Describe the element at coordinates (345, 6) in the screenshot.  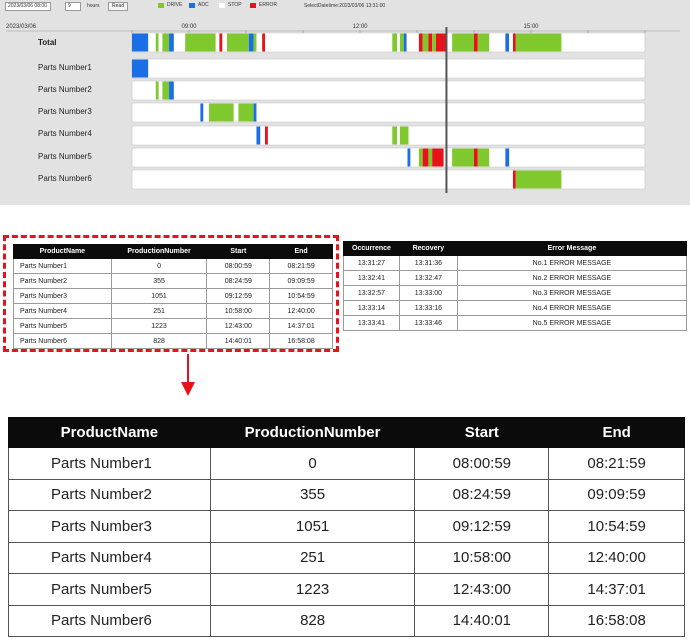
I see `select-datetime-readout: SelectDatetime:2023/03/06 13:31:00` at that location.